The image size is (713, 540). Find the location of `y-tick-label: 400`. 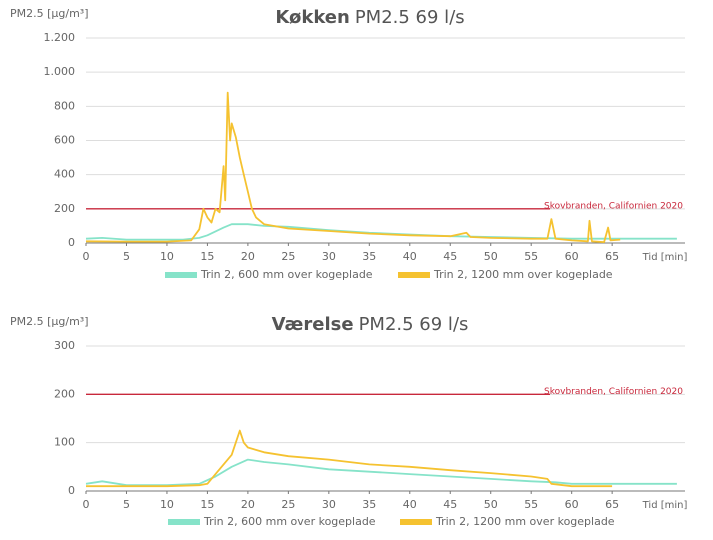

y-tick-label: 400 is located at coordinates (64, 174).